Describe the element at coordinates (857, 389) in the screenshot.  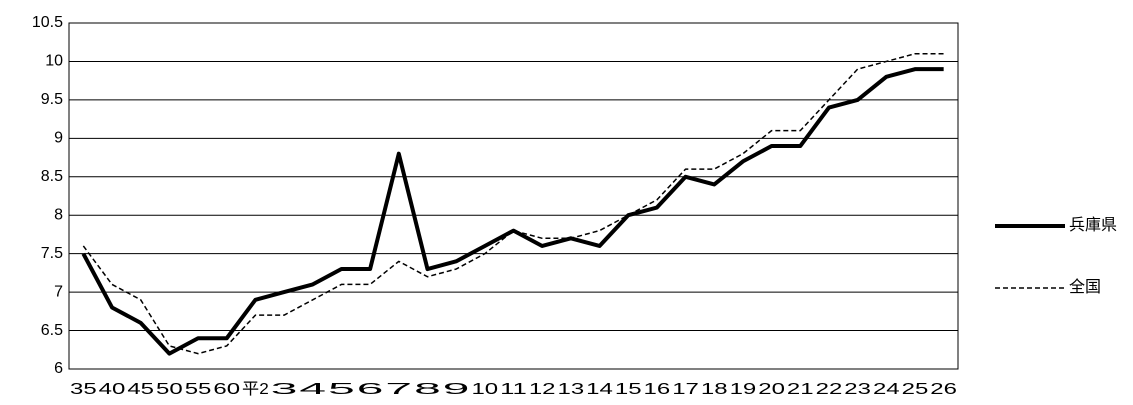
I see `x-tick-label: 23` at that location.